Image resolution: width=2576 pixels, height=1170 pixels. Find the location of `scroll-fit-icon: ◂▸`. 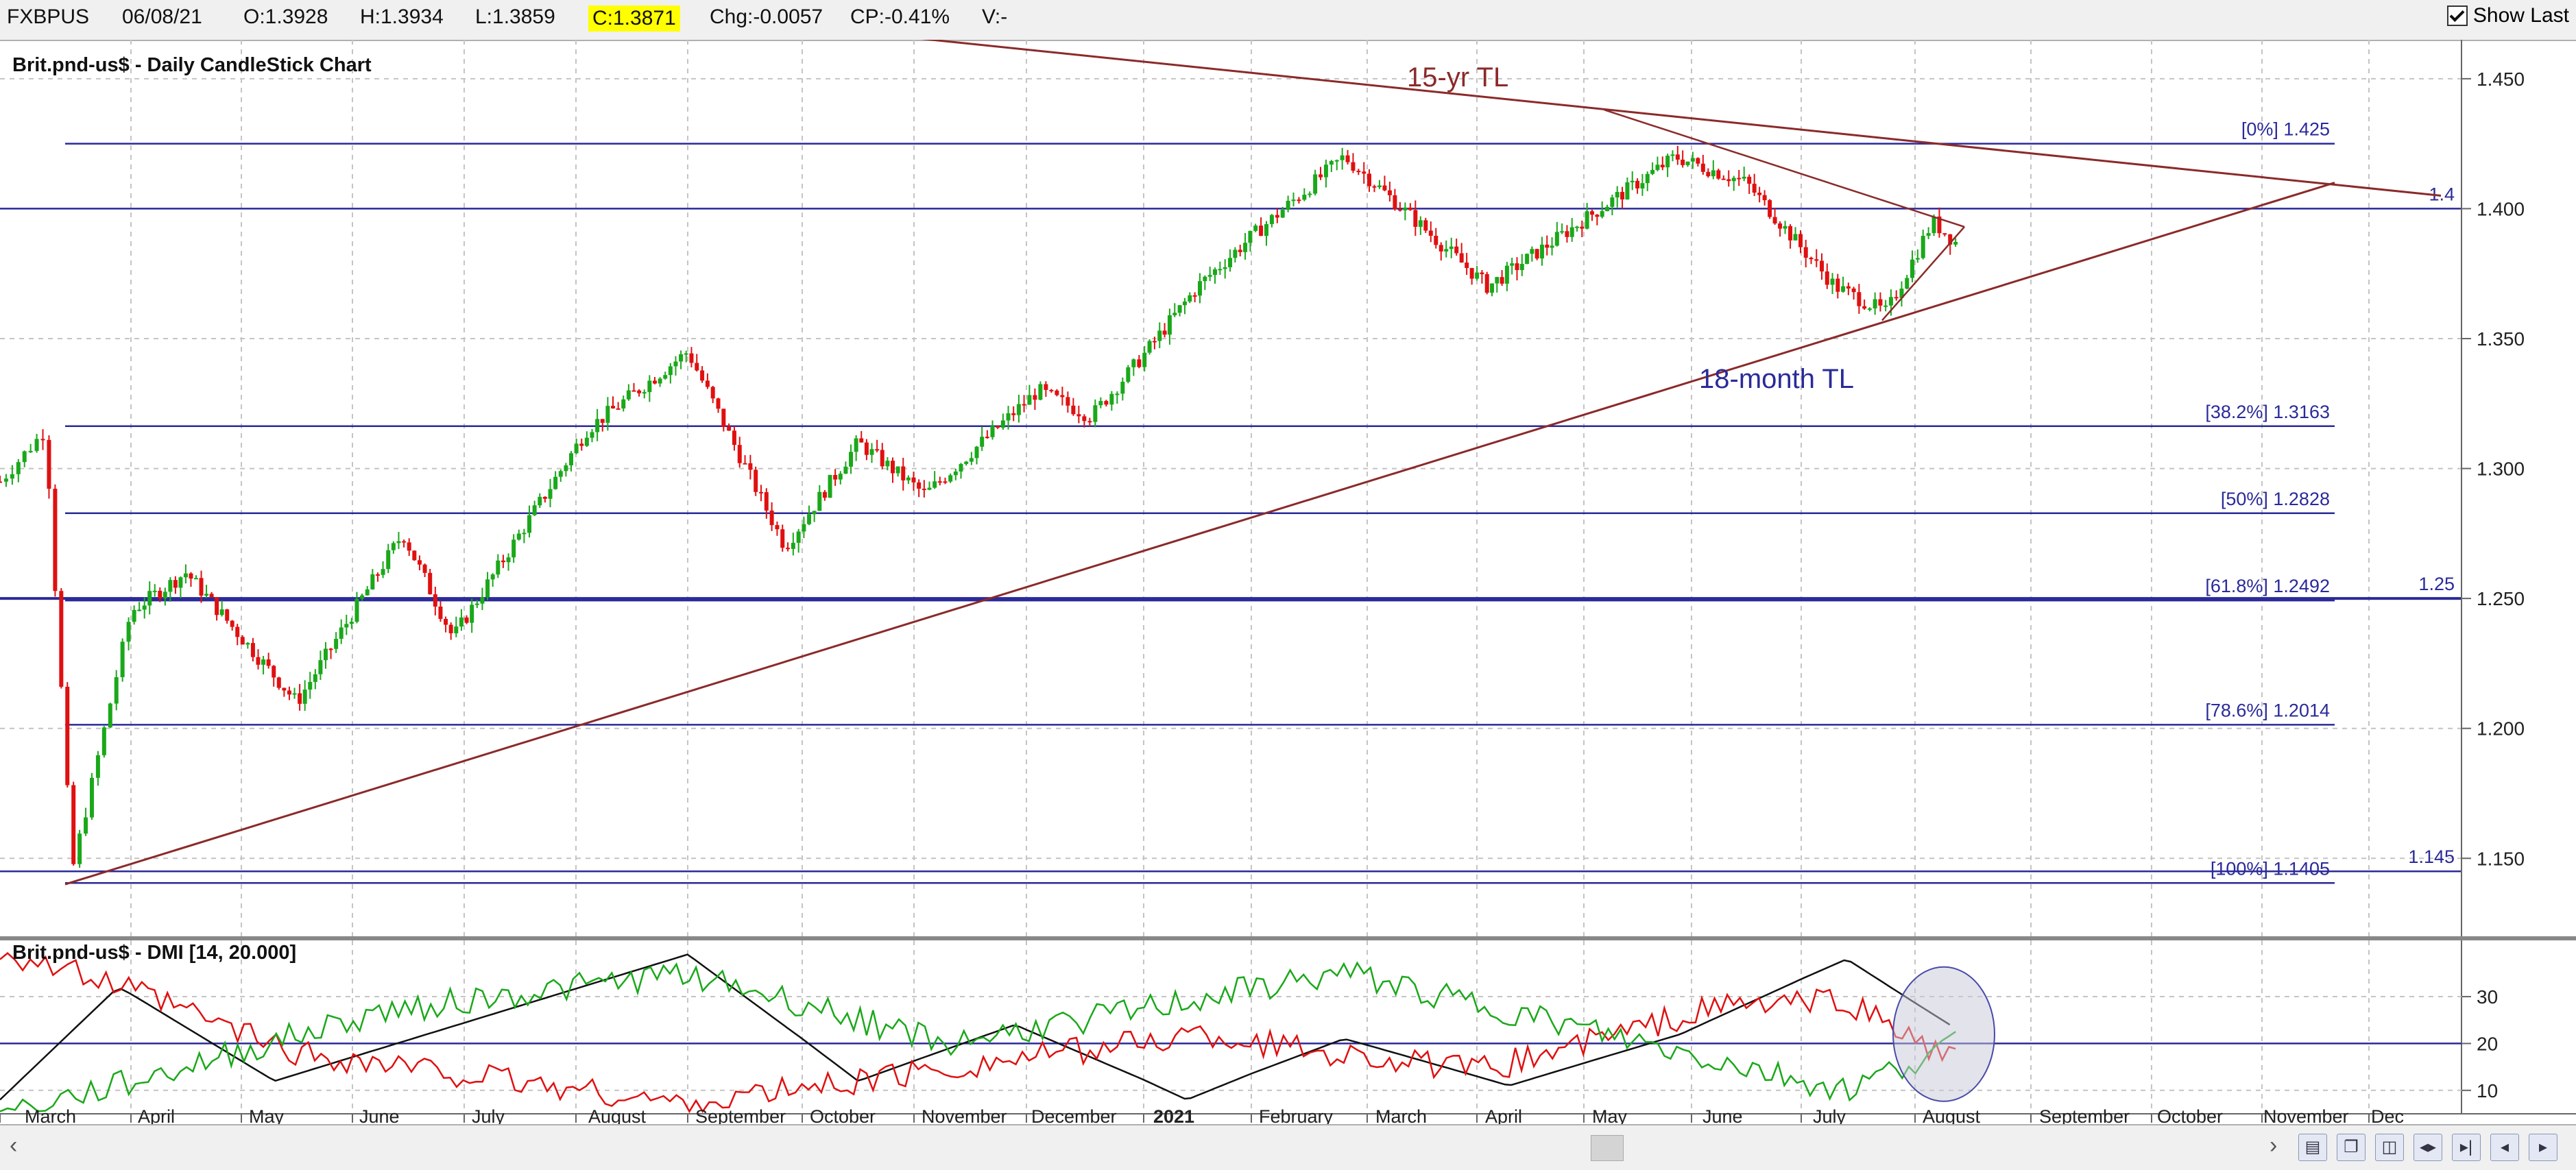

scroll-fit-icon: ◂▸ is located at coordinates (2428, 1147).